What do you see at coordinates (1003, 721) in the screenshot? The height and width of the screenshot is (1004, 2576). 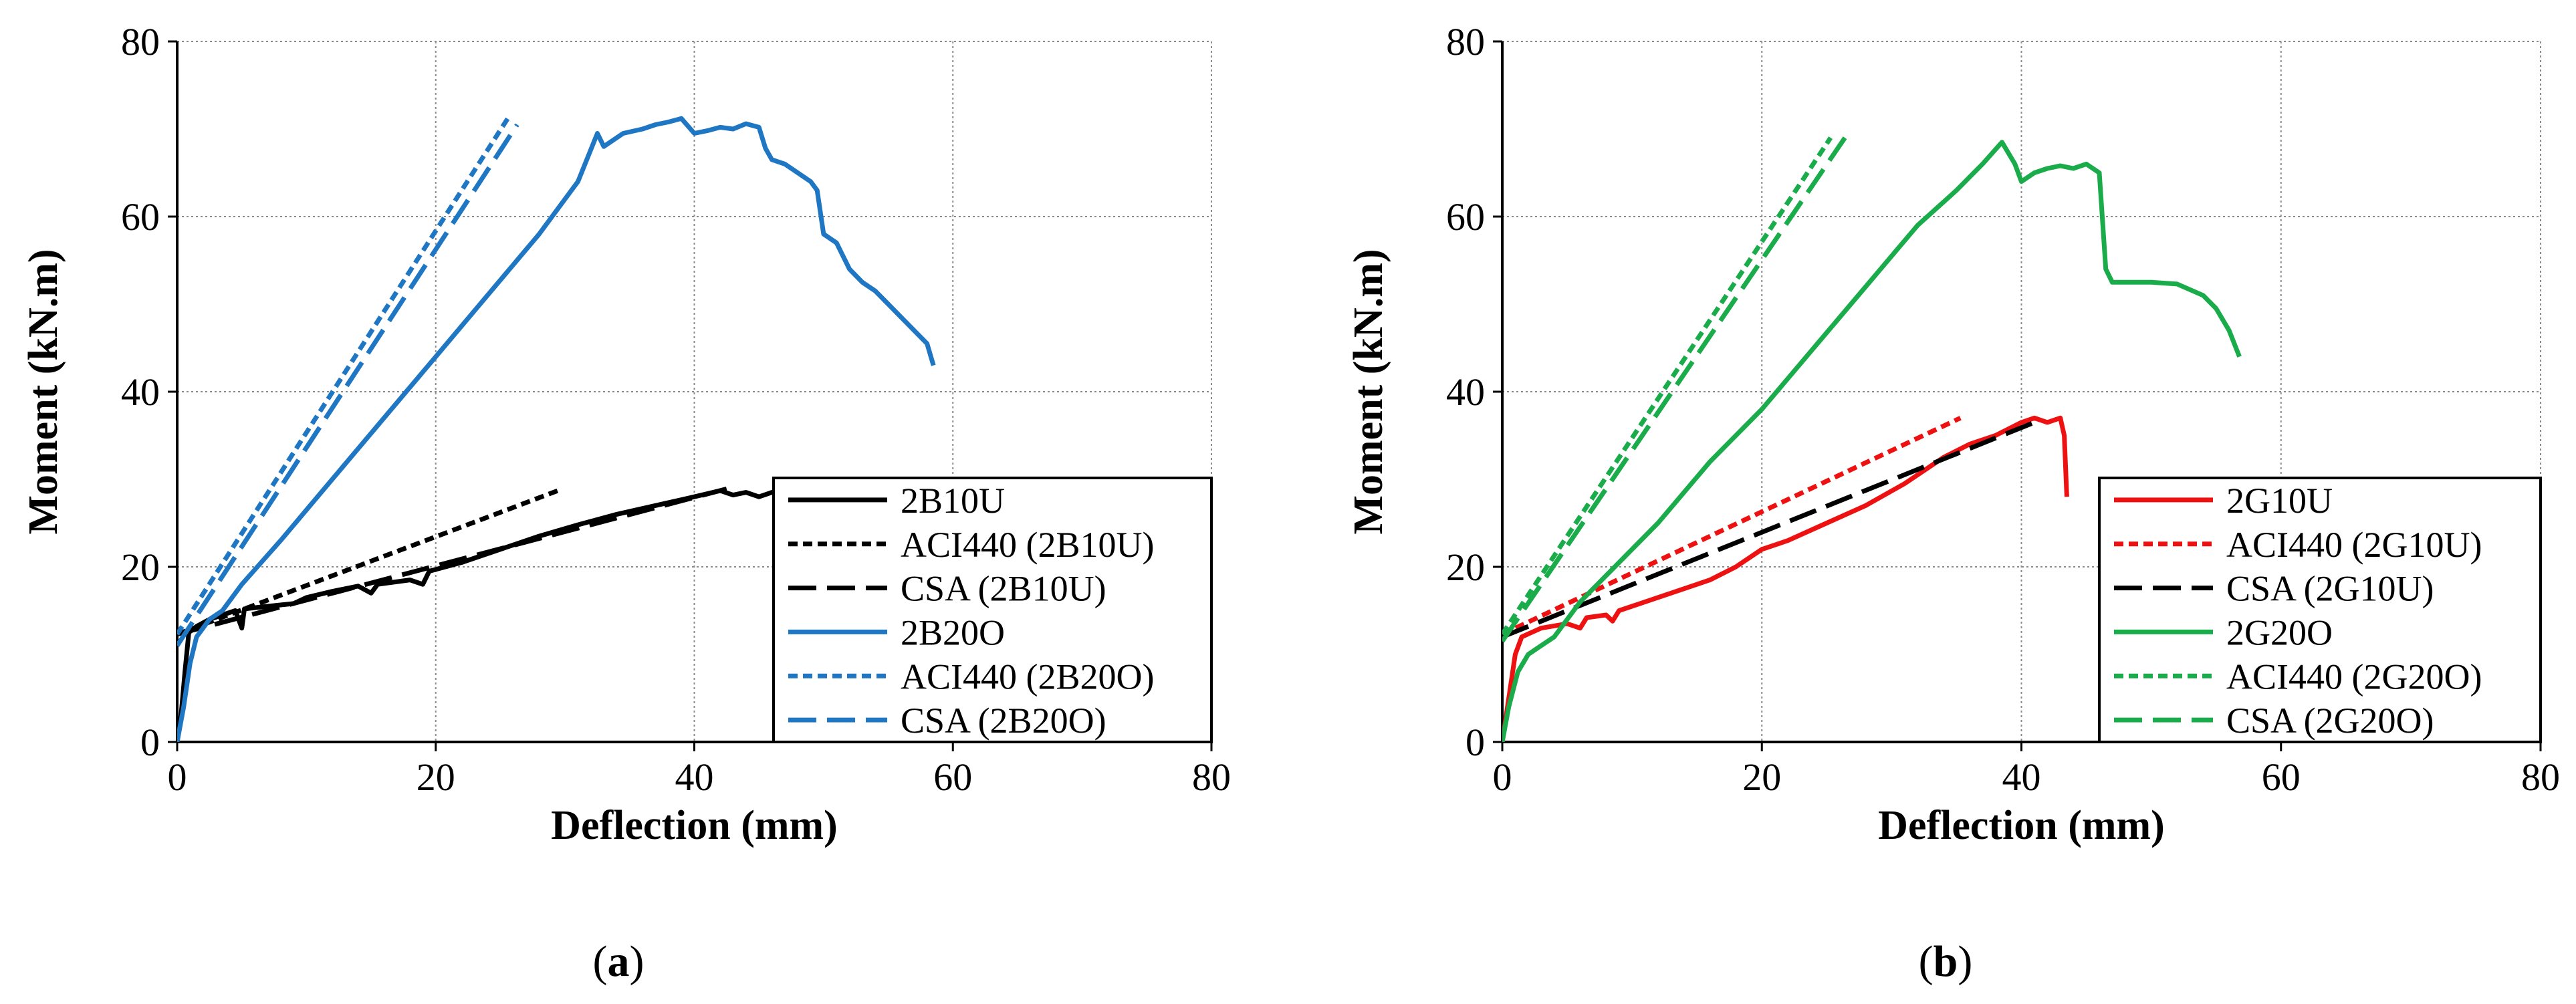 I see `legend-label: CSA (2B20O)` at bounding box center [1003, 721].